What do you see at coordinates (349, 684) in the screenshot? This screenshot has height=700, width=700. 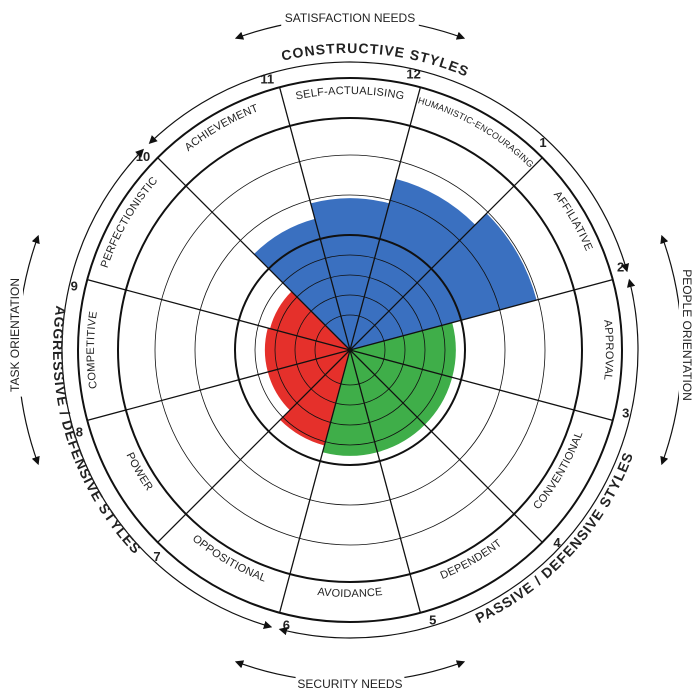 I see `security-needs-label: SECURITY NEEDS` at bounding box center [349, 684].